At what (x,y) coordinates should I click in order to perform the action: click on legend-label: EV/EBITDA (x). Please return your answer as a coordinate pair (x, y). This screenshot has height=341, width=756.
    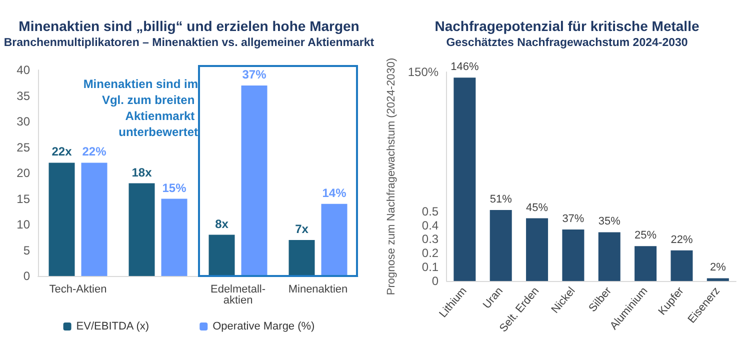
    Looking at the image, I should click on (113, 326).